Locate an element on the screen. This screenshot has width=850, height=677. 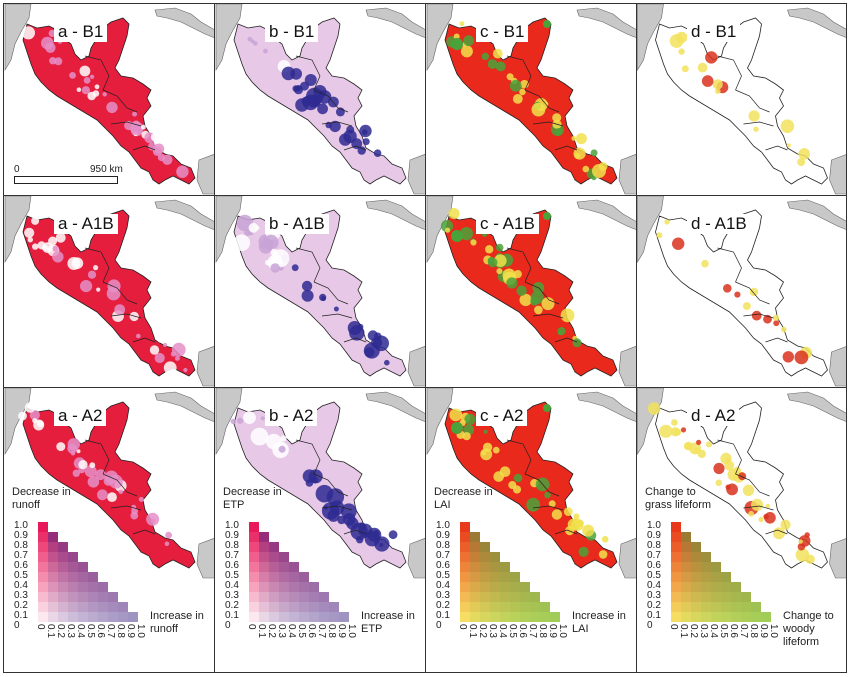
country-borders is located at coordinates (331, 295).